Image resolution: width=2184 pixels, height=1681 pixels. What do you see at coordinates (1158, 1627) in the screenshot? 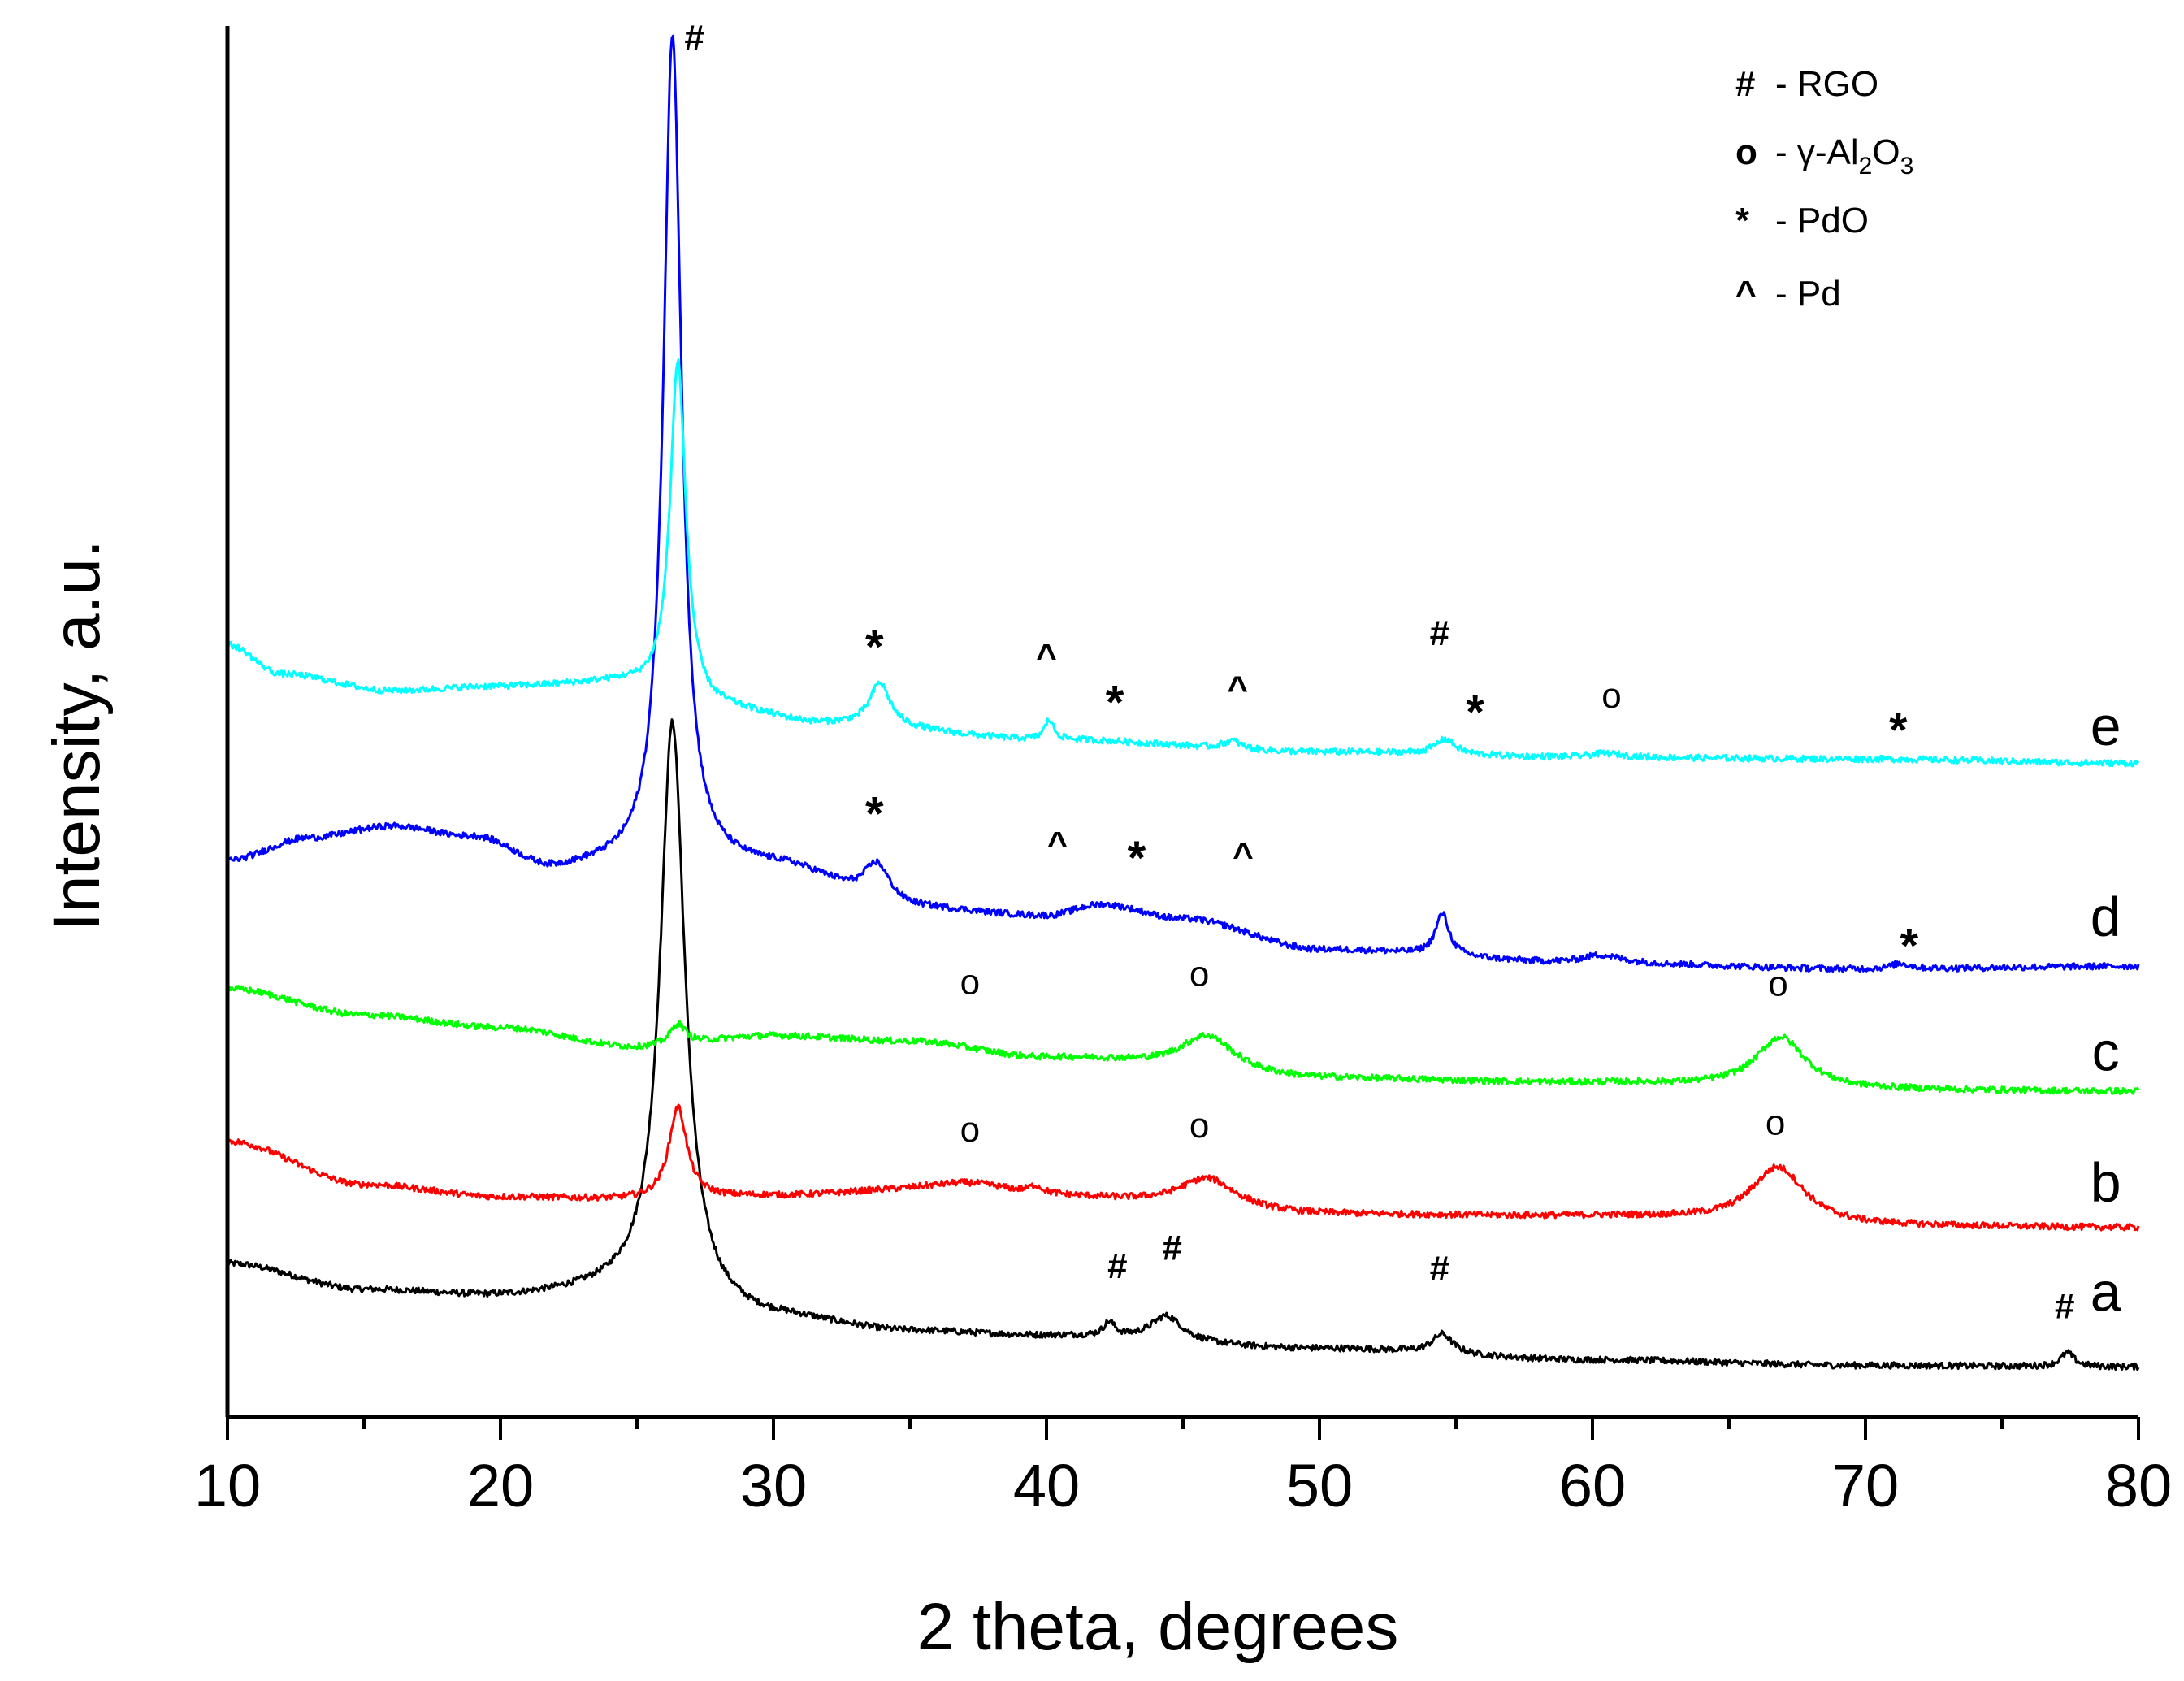
I see `x-axis-title: 2 theta, degrees` at bounding box center [1158, 1627].